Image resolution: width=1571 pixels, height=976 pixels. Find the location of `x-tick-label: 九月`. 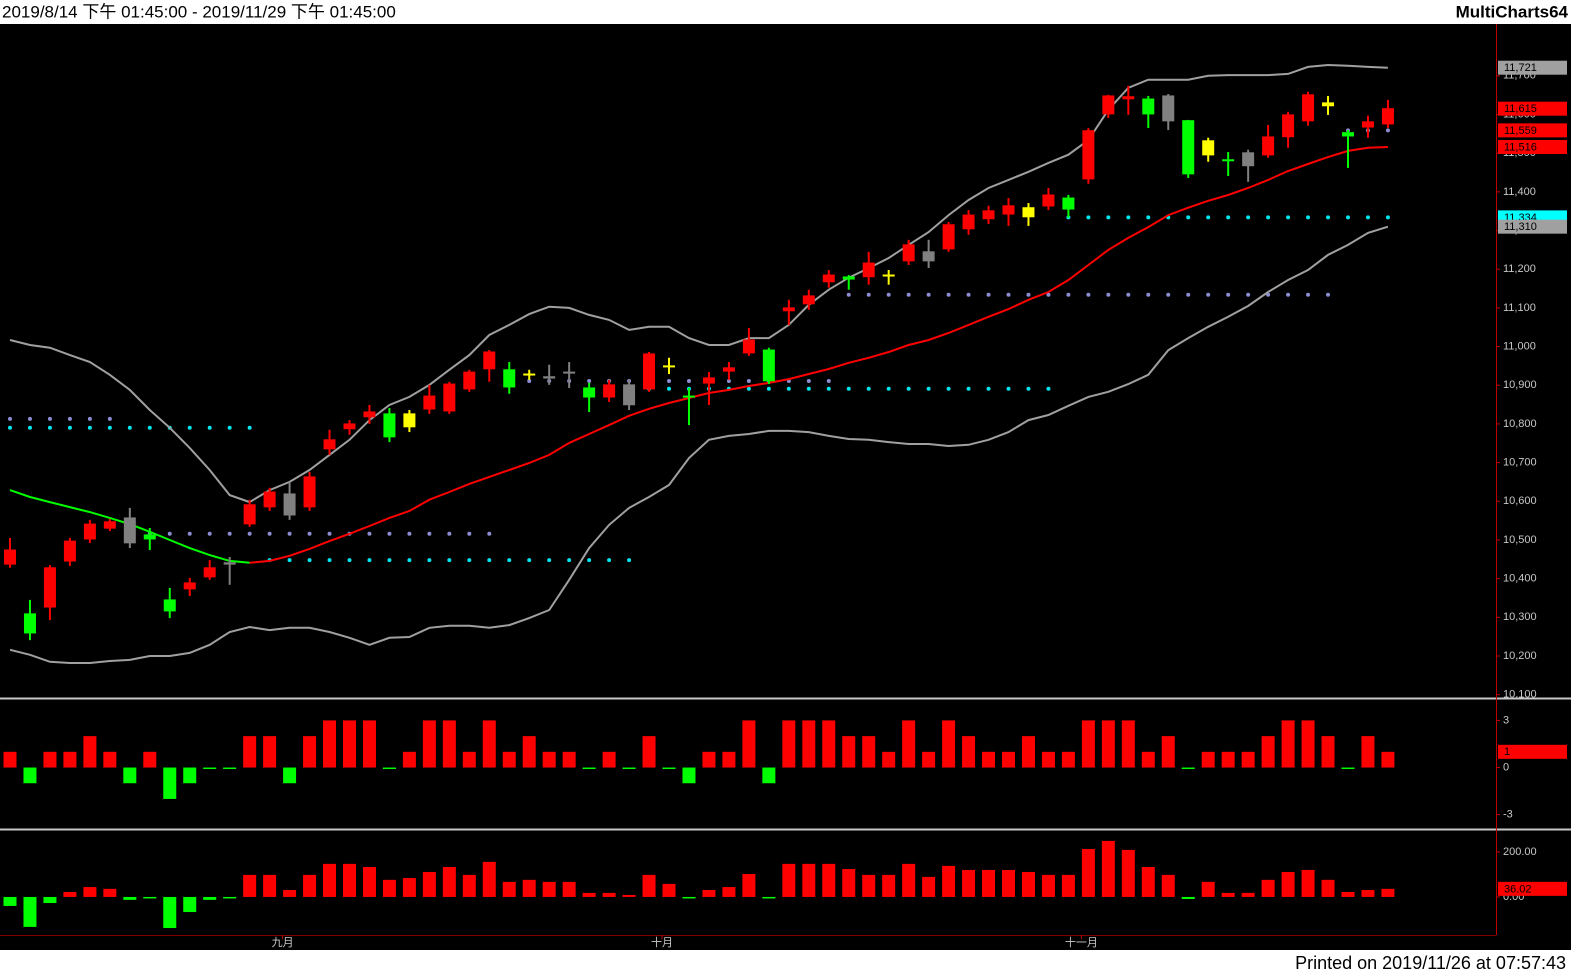

x-tick-label: 九月 is located at coordinates (283, 942).